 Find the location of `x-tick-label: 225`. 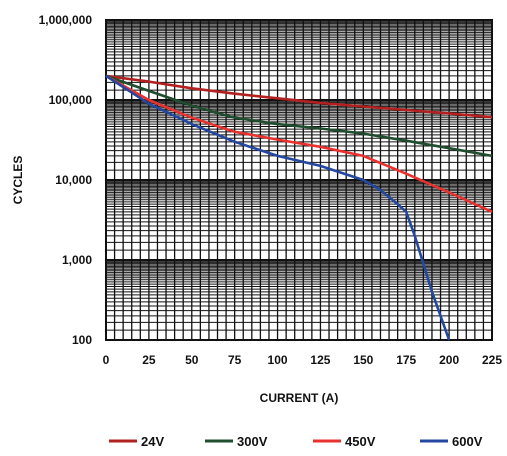

x-tick-label: 225 is located at coordinates (492, 360).